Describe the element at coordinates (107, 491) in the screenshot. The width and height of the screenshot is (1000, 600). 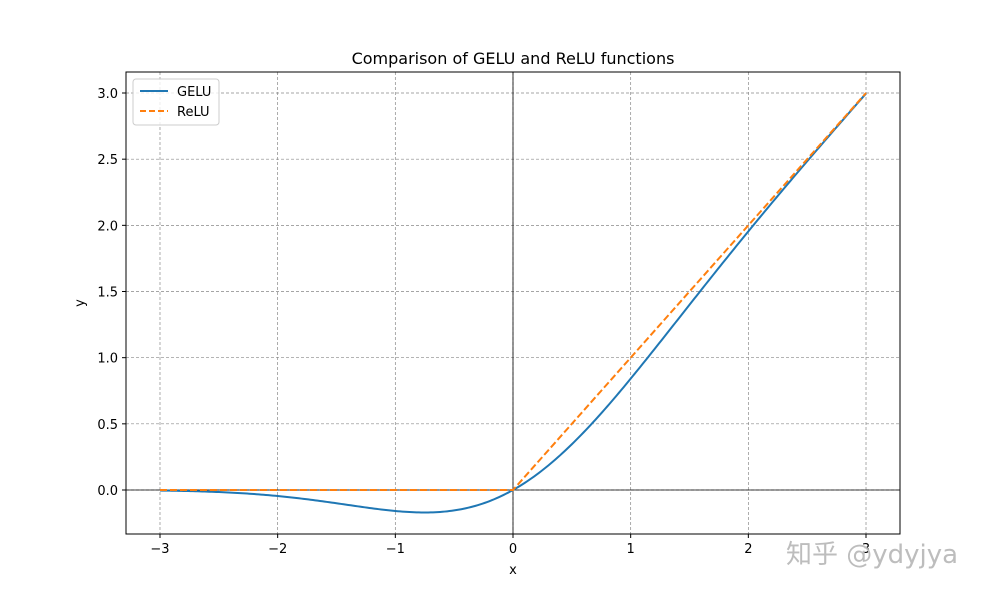
I see `svg-text: 0.0` at that location.